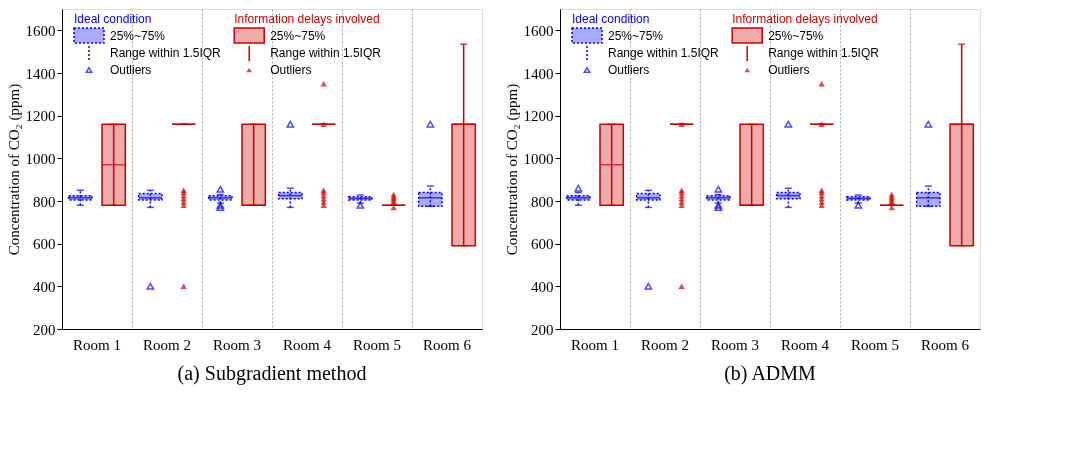 Image resolution: width=1078 pixels, height=470 pixels. What do you see at coordinates (770, 373) in the screenshot?
I see `text: (b) ADMM` at bounding box center [770, 373].